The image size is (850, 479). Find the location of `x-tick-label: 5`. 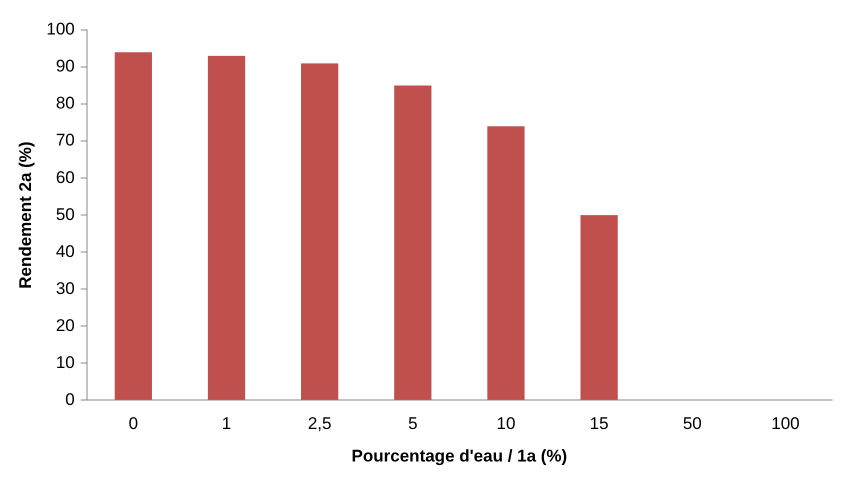

x-tick-label: 5 is located at coordinates (413, 424).